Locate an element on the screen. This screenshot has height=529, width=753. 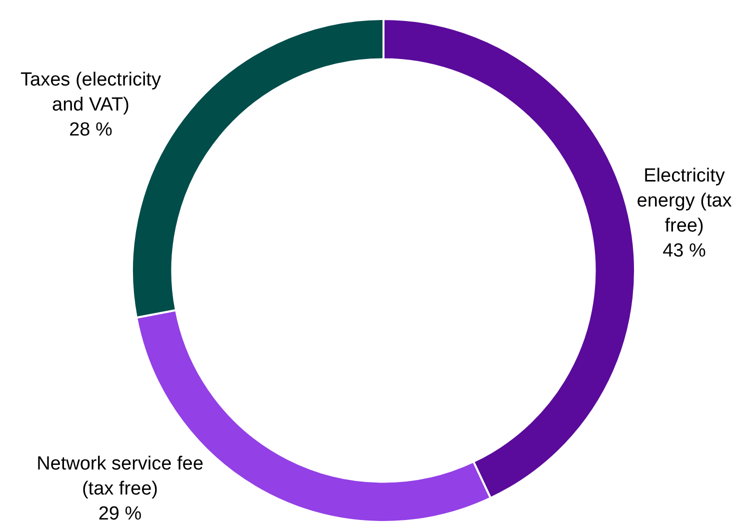
data-label: 29 % is located at coordinates (120, 514).